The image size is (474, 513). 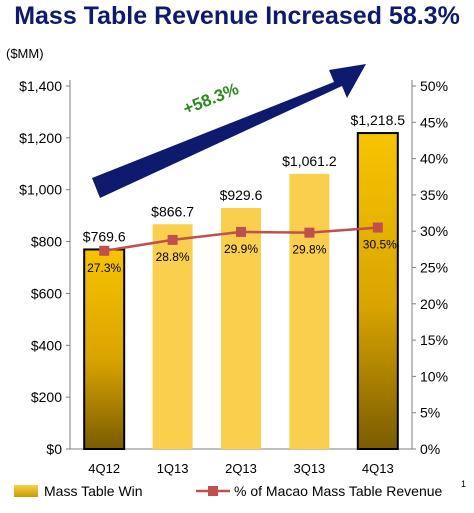 What do you see at coordinates (40, 190) in the screenshot?
I see `y-tick-label: $1,000` at bounding box center [40, 190].